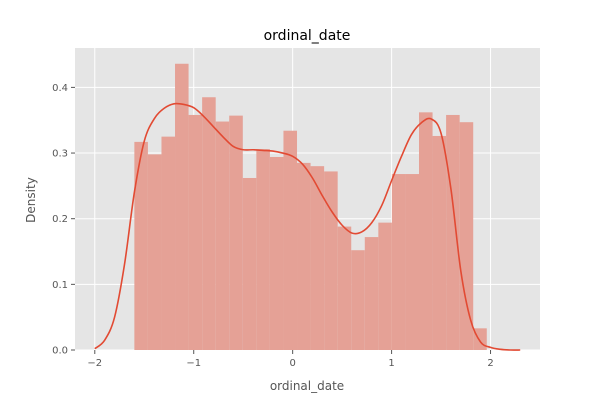 This screenshot has width=600, height=400. Describe the element at coordinates (60, 154) in the screenshot. I see `y-tick-label: 0.3` at that location.